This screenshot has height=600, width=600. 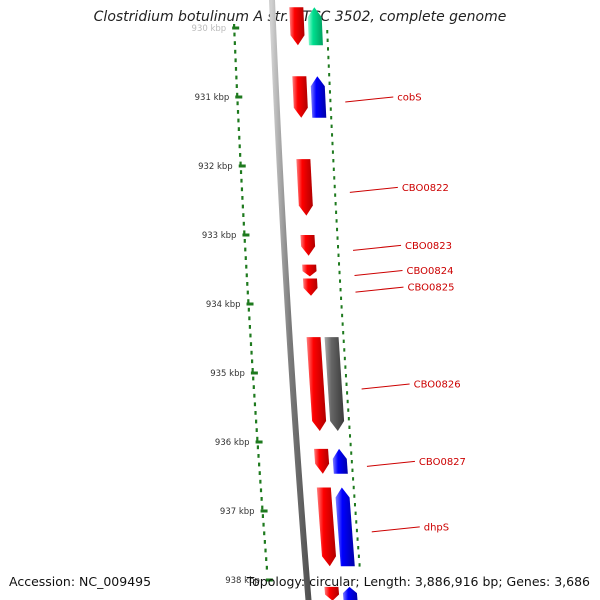 What do you see at coordinates (212, 98) in the screenshot?
I see `kbp-tick-label: 931 kbp` at bounding box center [212, 98].